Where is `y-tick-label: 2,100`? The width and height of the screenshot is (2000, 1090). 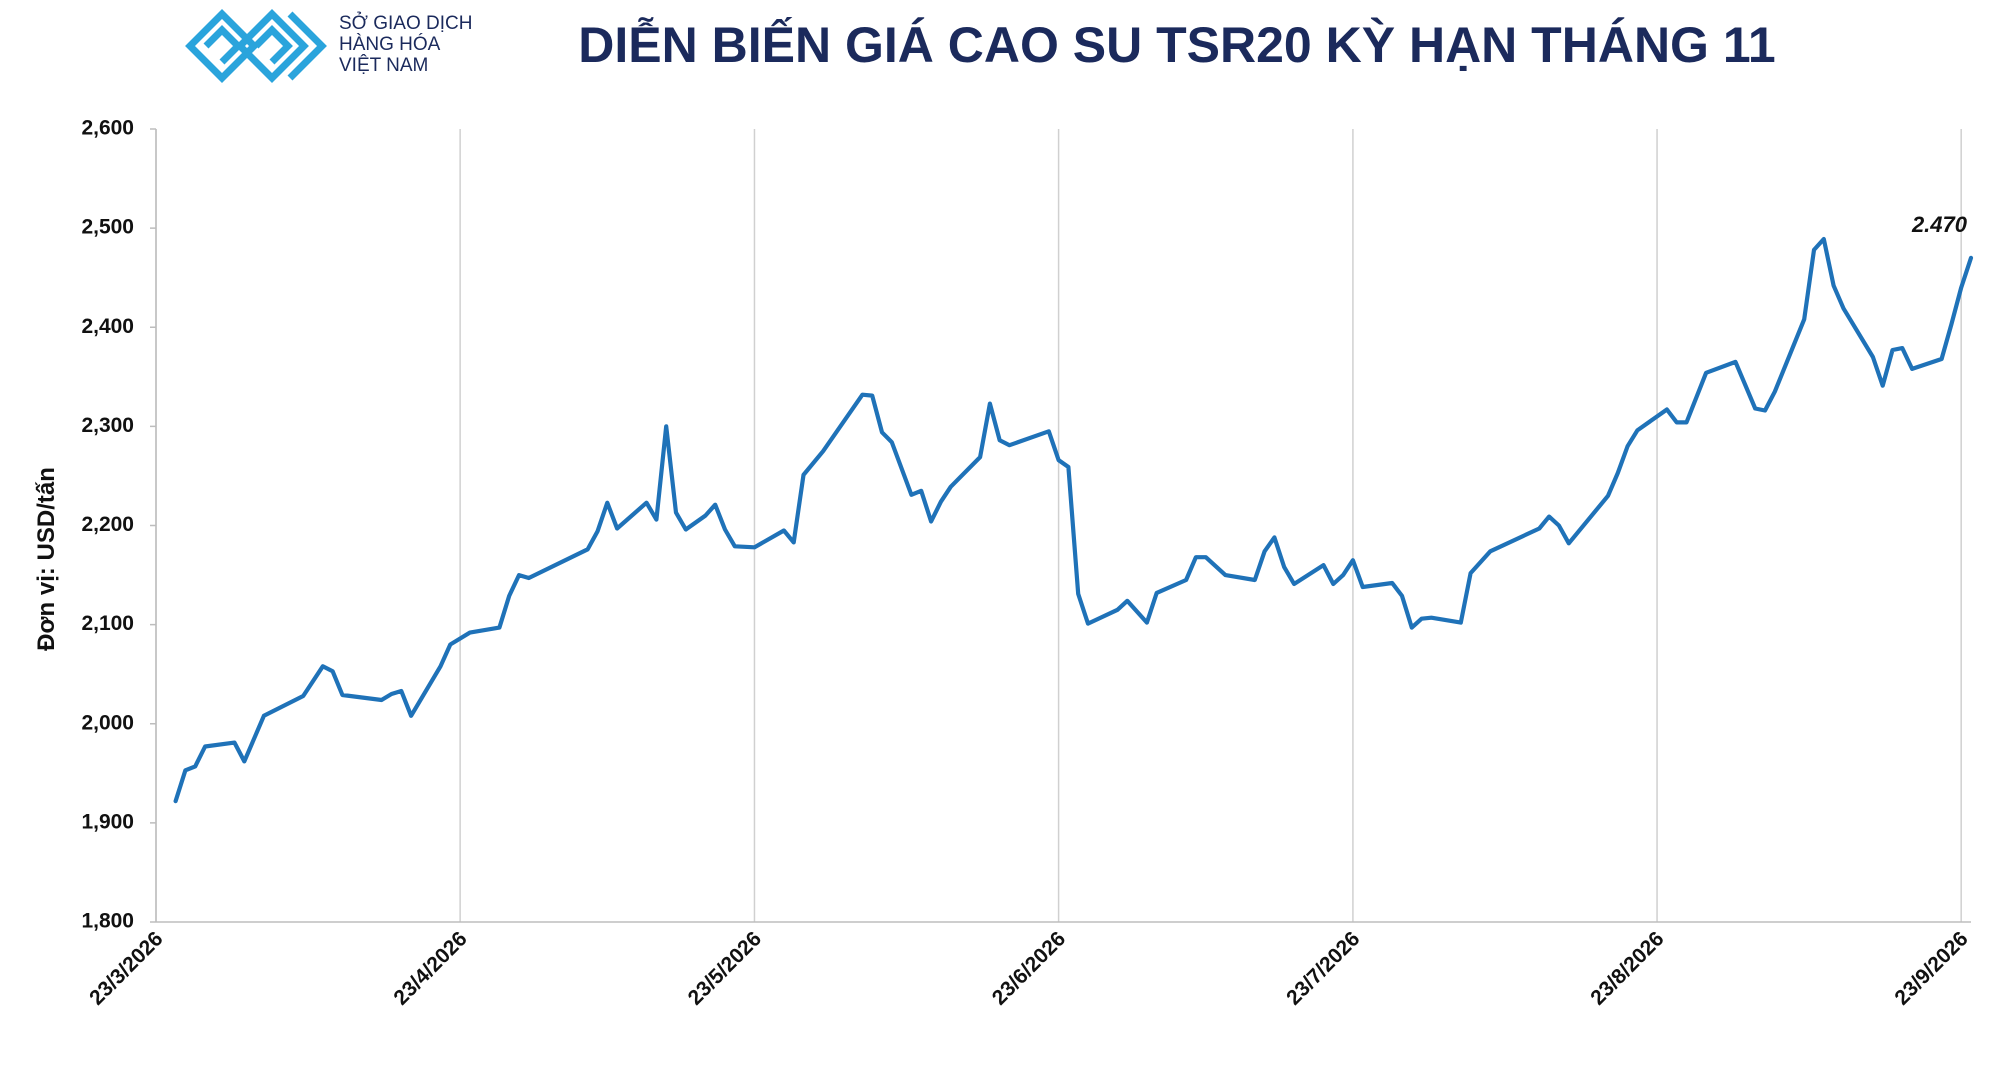
y-tick-label: 2,100 is located at coordinates (107, 623).